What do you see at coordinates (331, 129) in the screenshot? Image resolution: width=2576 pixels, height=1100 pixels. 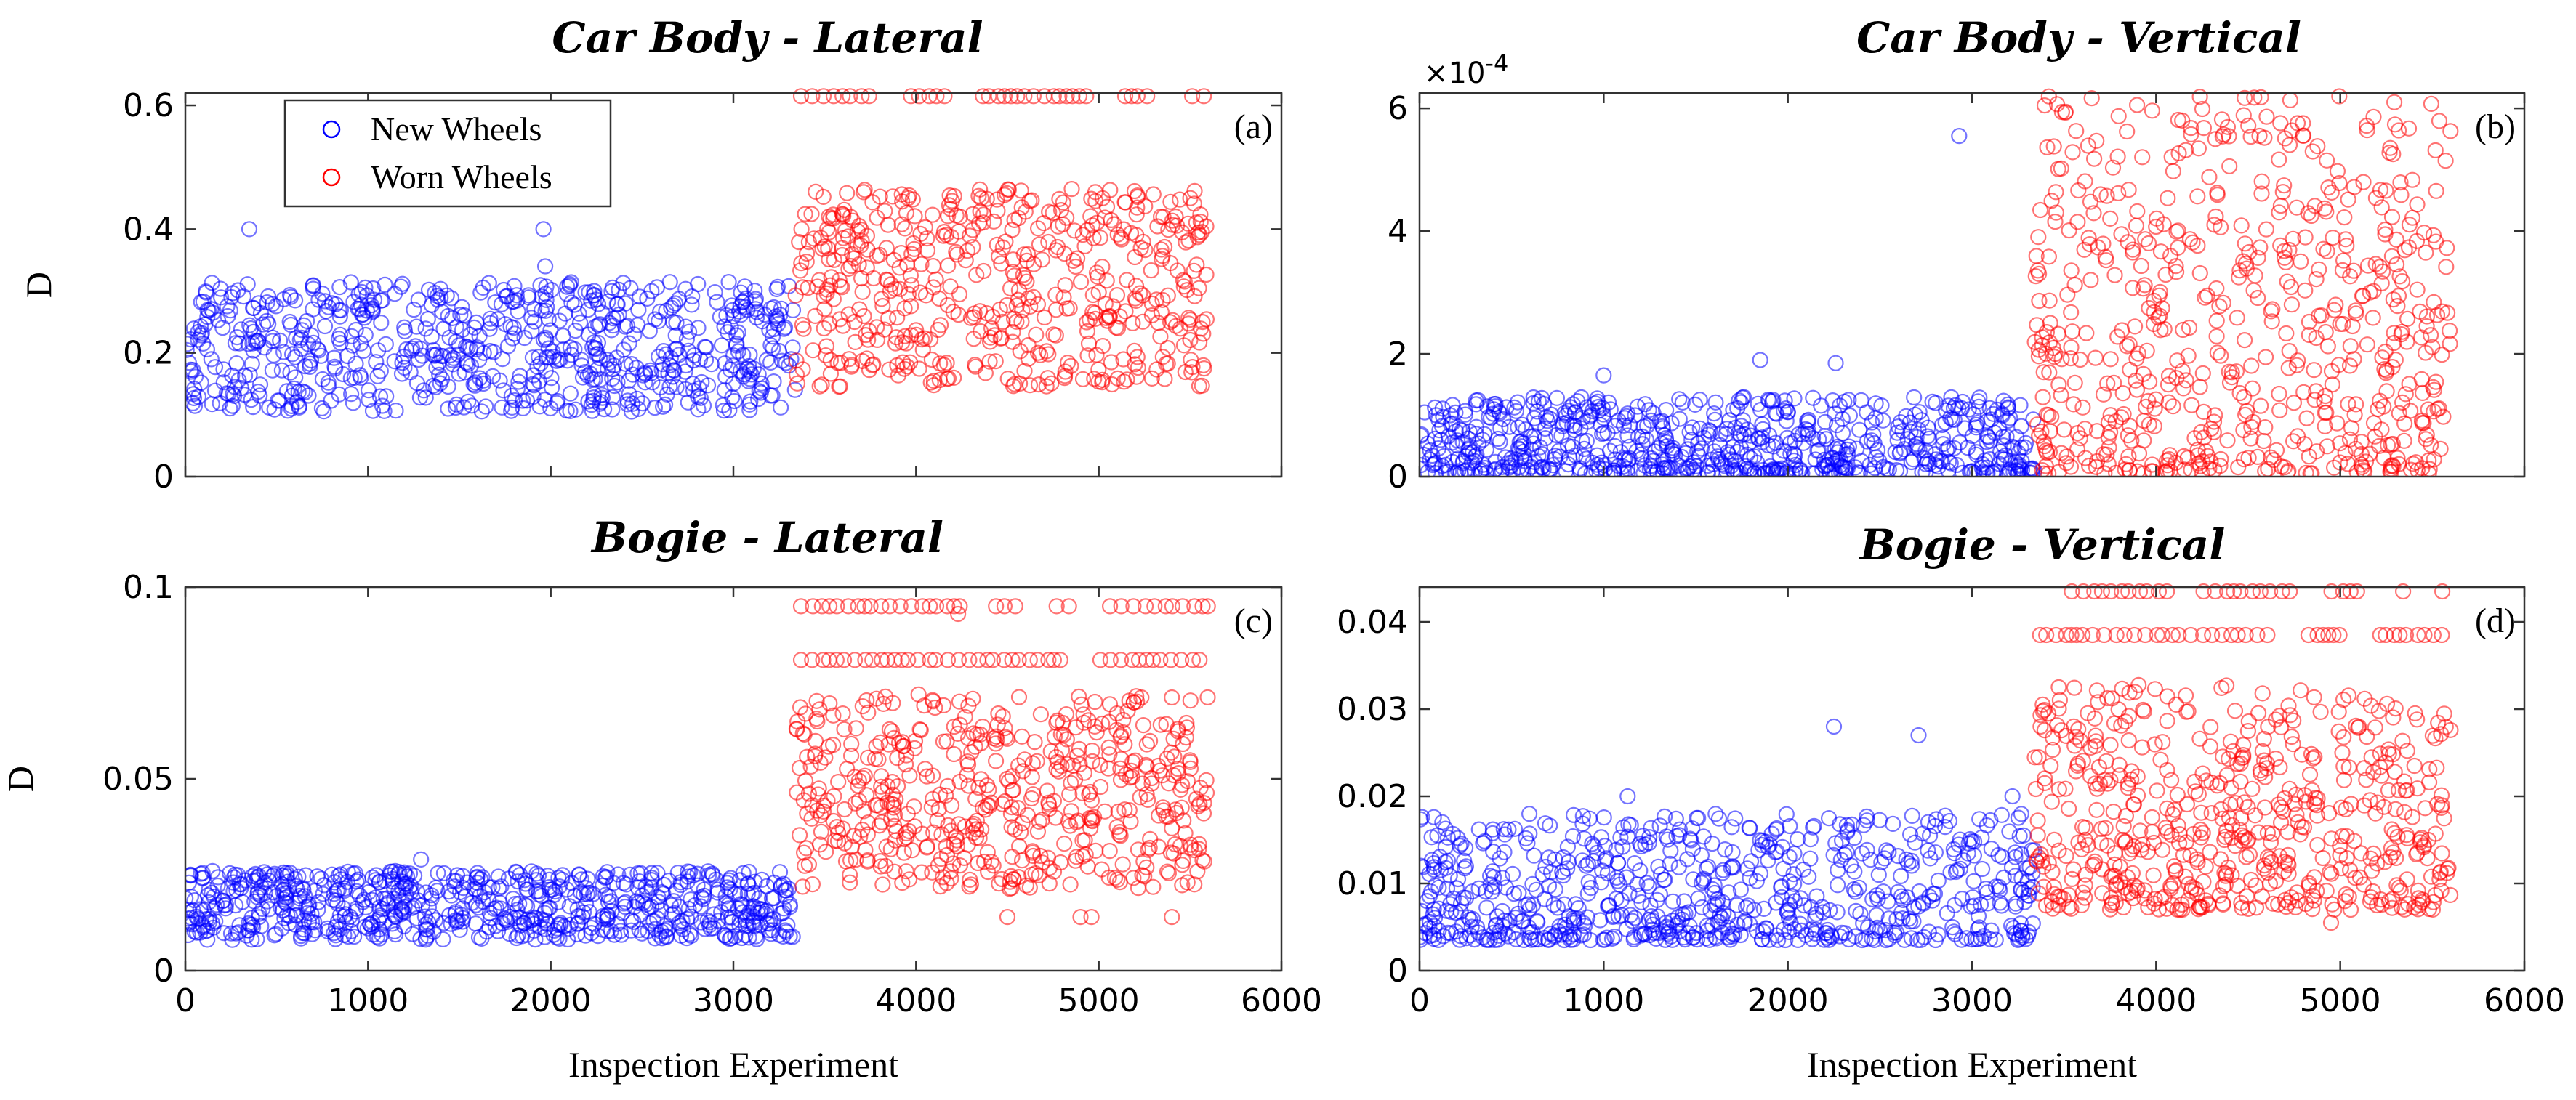 I see `legend-marker-new` at bounding box center [331, 129].